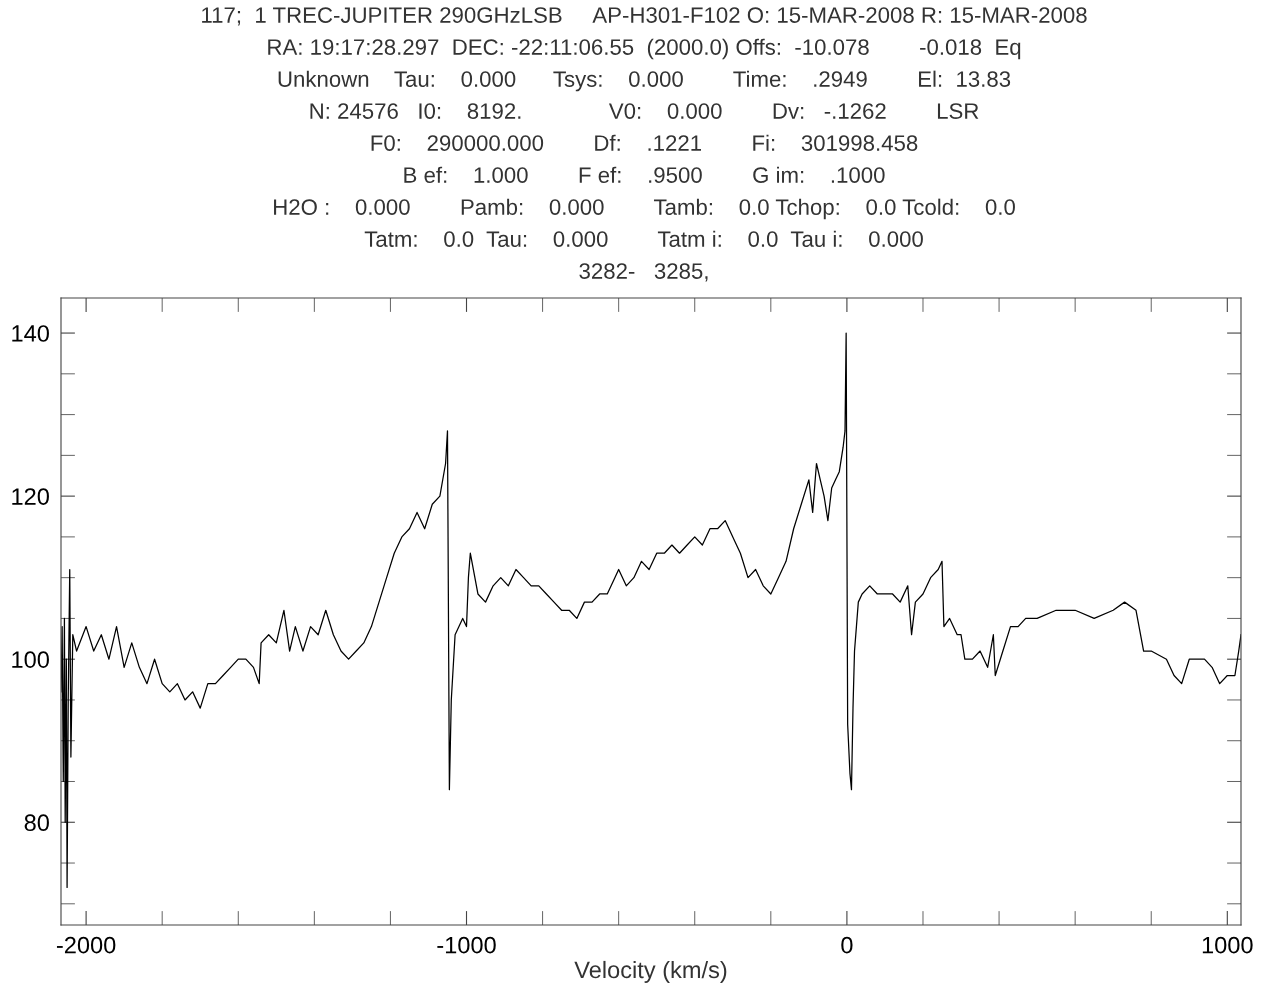 Image resolution: width=1288 pixels, height=996 pixels. Describe the element at coordinates (644, 49) in the screenshot. I see `text: RA: 19:17:28.297 DEC: -22:11:06.55 (2000.0) Offs: -10.078 -0.018 Eq` at that location.